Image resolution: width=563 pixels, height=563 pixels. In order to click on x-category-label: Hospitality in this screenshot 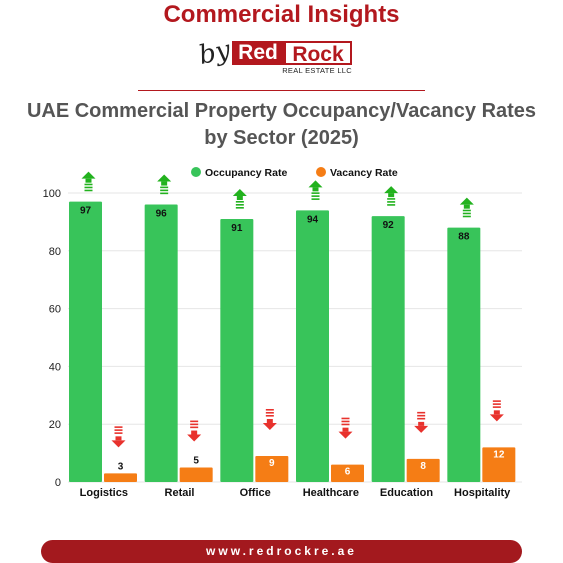, I will do `click(482, 493)`.